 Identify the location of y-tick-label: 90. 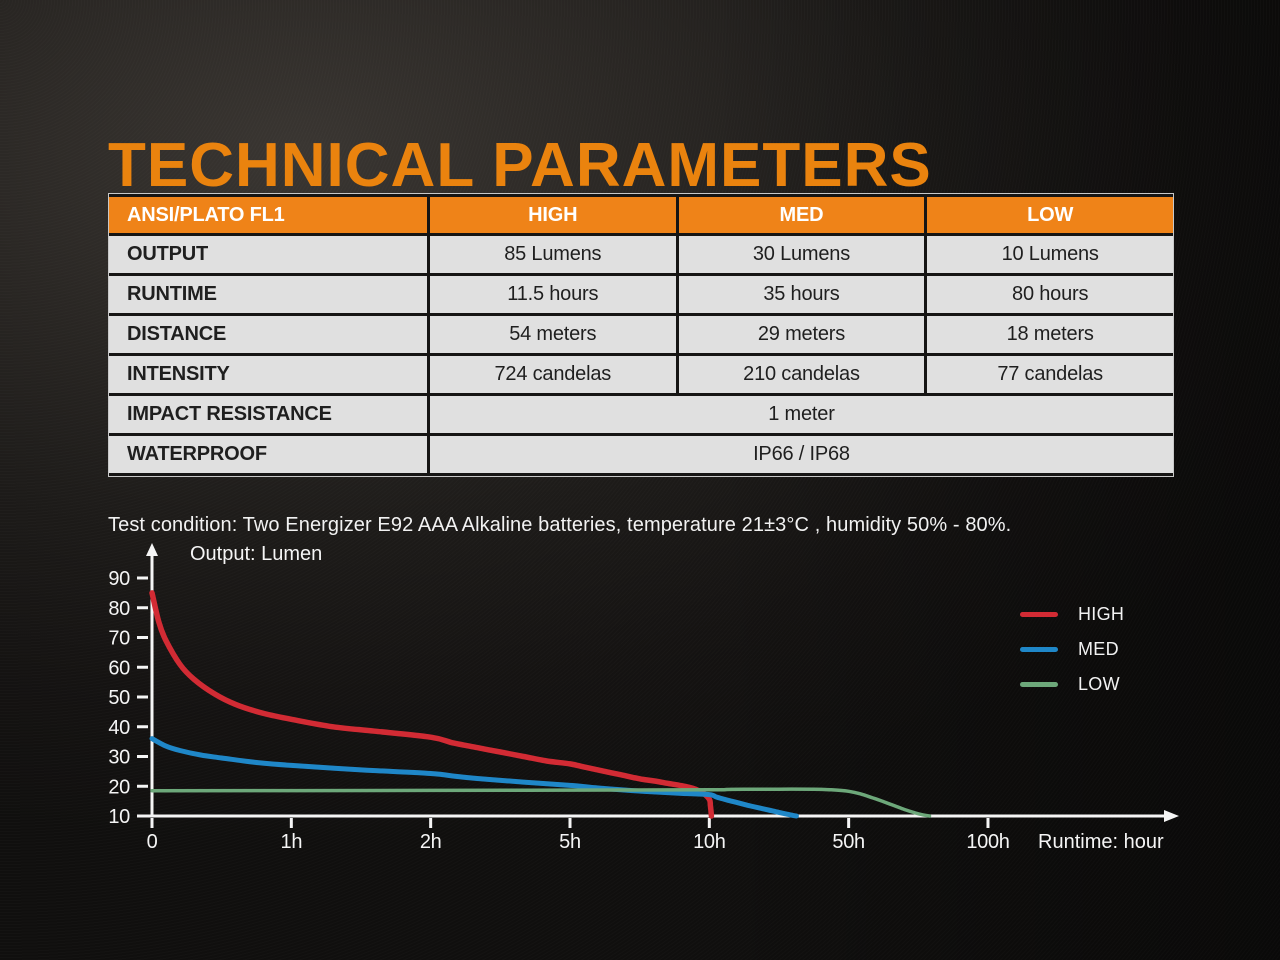
(119, 579).